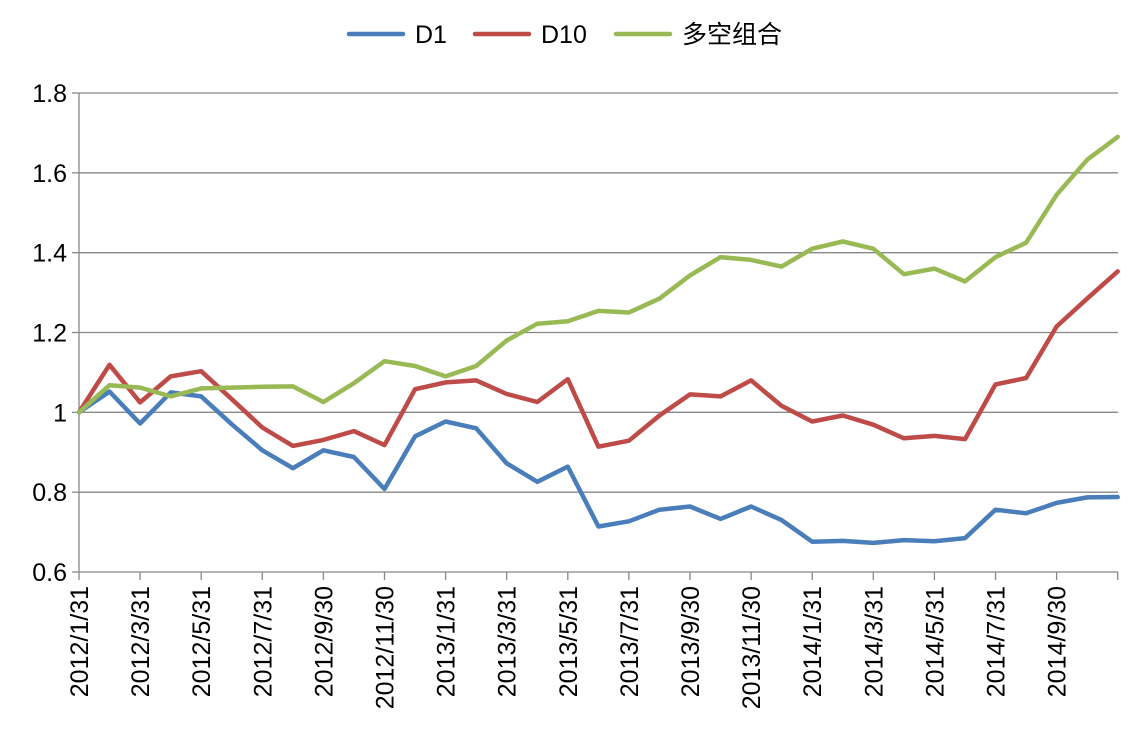 The height and width of the screenshot is (744, 1128). I want to click on x-tick-label: 2013/1/31, so click(447, 641).